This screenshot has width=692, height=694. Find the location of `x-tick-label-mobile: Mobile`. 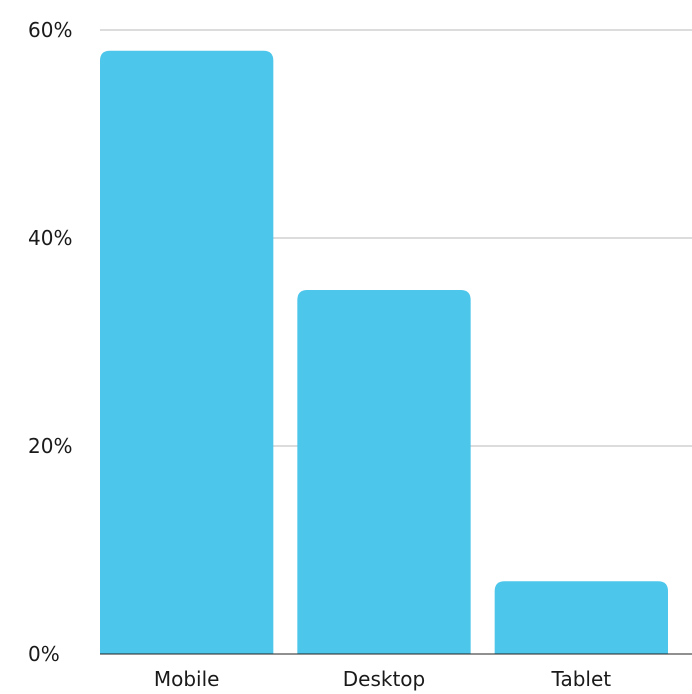

x-tick-label-mobile: Mobile is located at coordinates (187, 679).